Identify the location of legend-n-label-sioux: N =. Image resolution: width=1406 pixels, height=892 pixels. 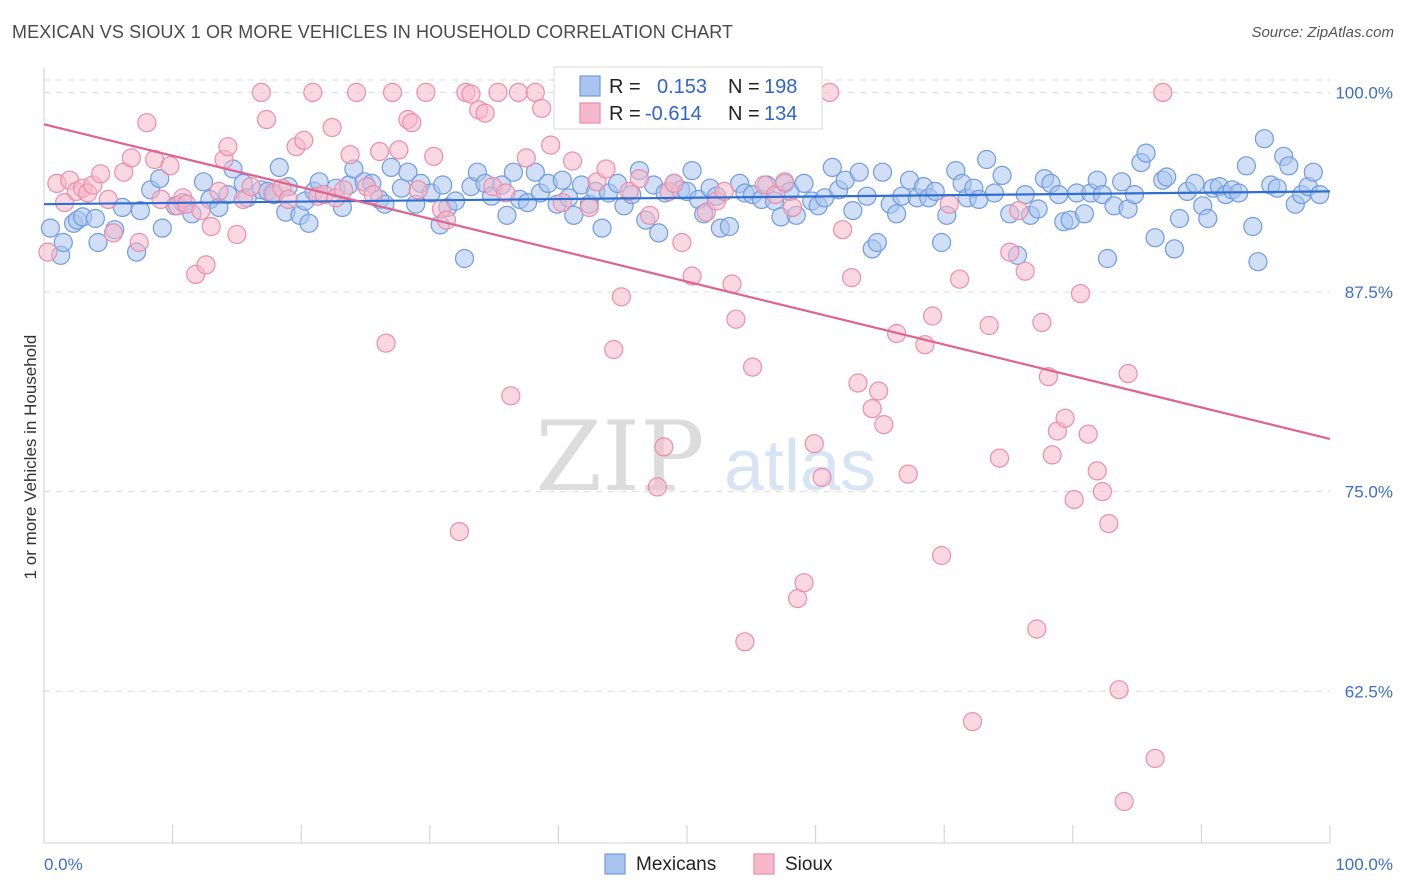
(744, 114).